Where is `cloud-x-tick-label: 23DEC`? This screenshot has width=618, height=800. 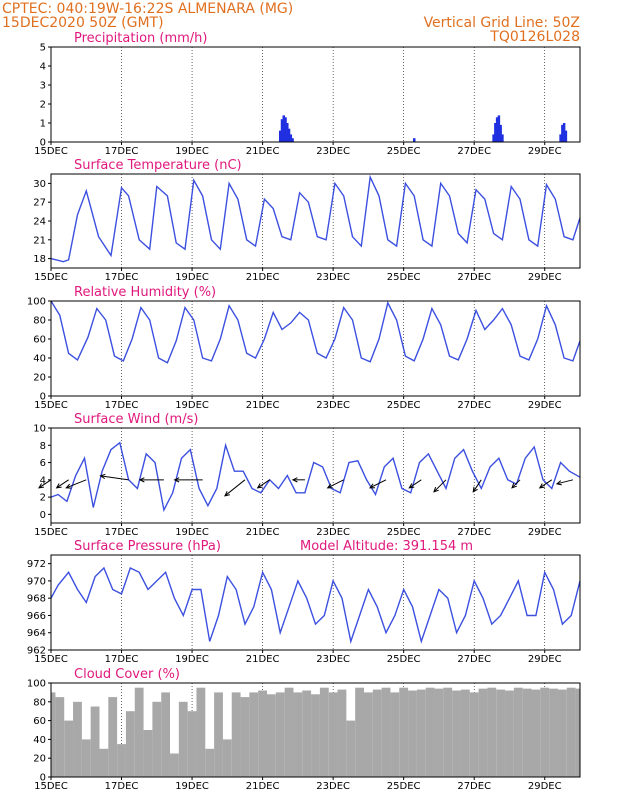 cloud-x-tick-label: 23DEC is located at coordinates (333, 786).